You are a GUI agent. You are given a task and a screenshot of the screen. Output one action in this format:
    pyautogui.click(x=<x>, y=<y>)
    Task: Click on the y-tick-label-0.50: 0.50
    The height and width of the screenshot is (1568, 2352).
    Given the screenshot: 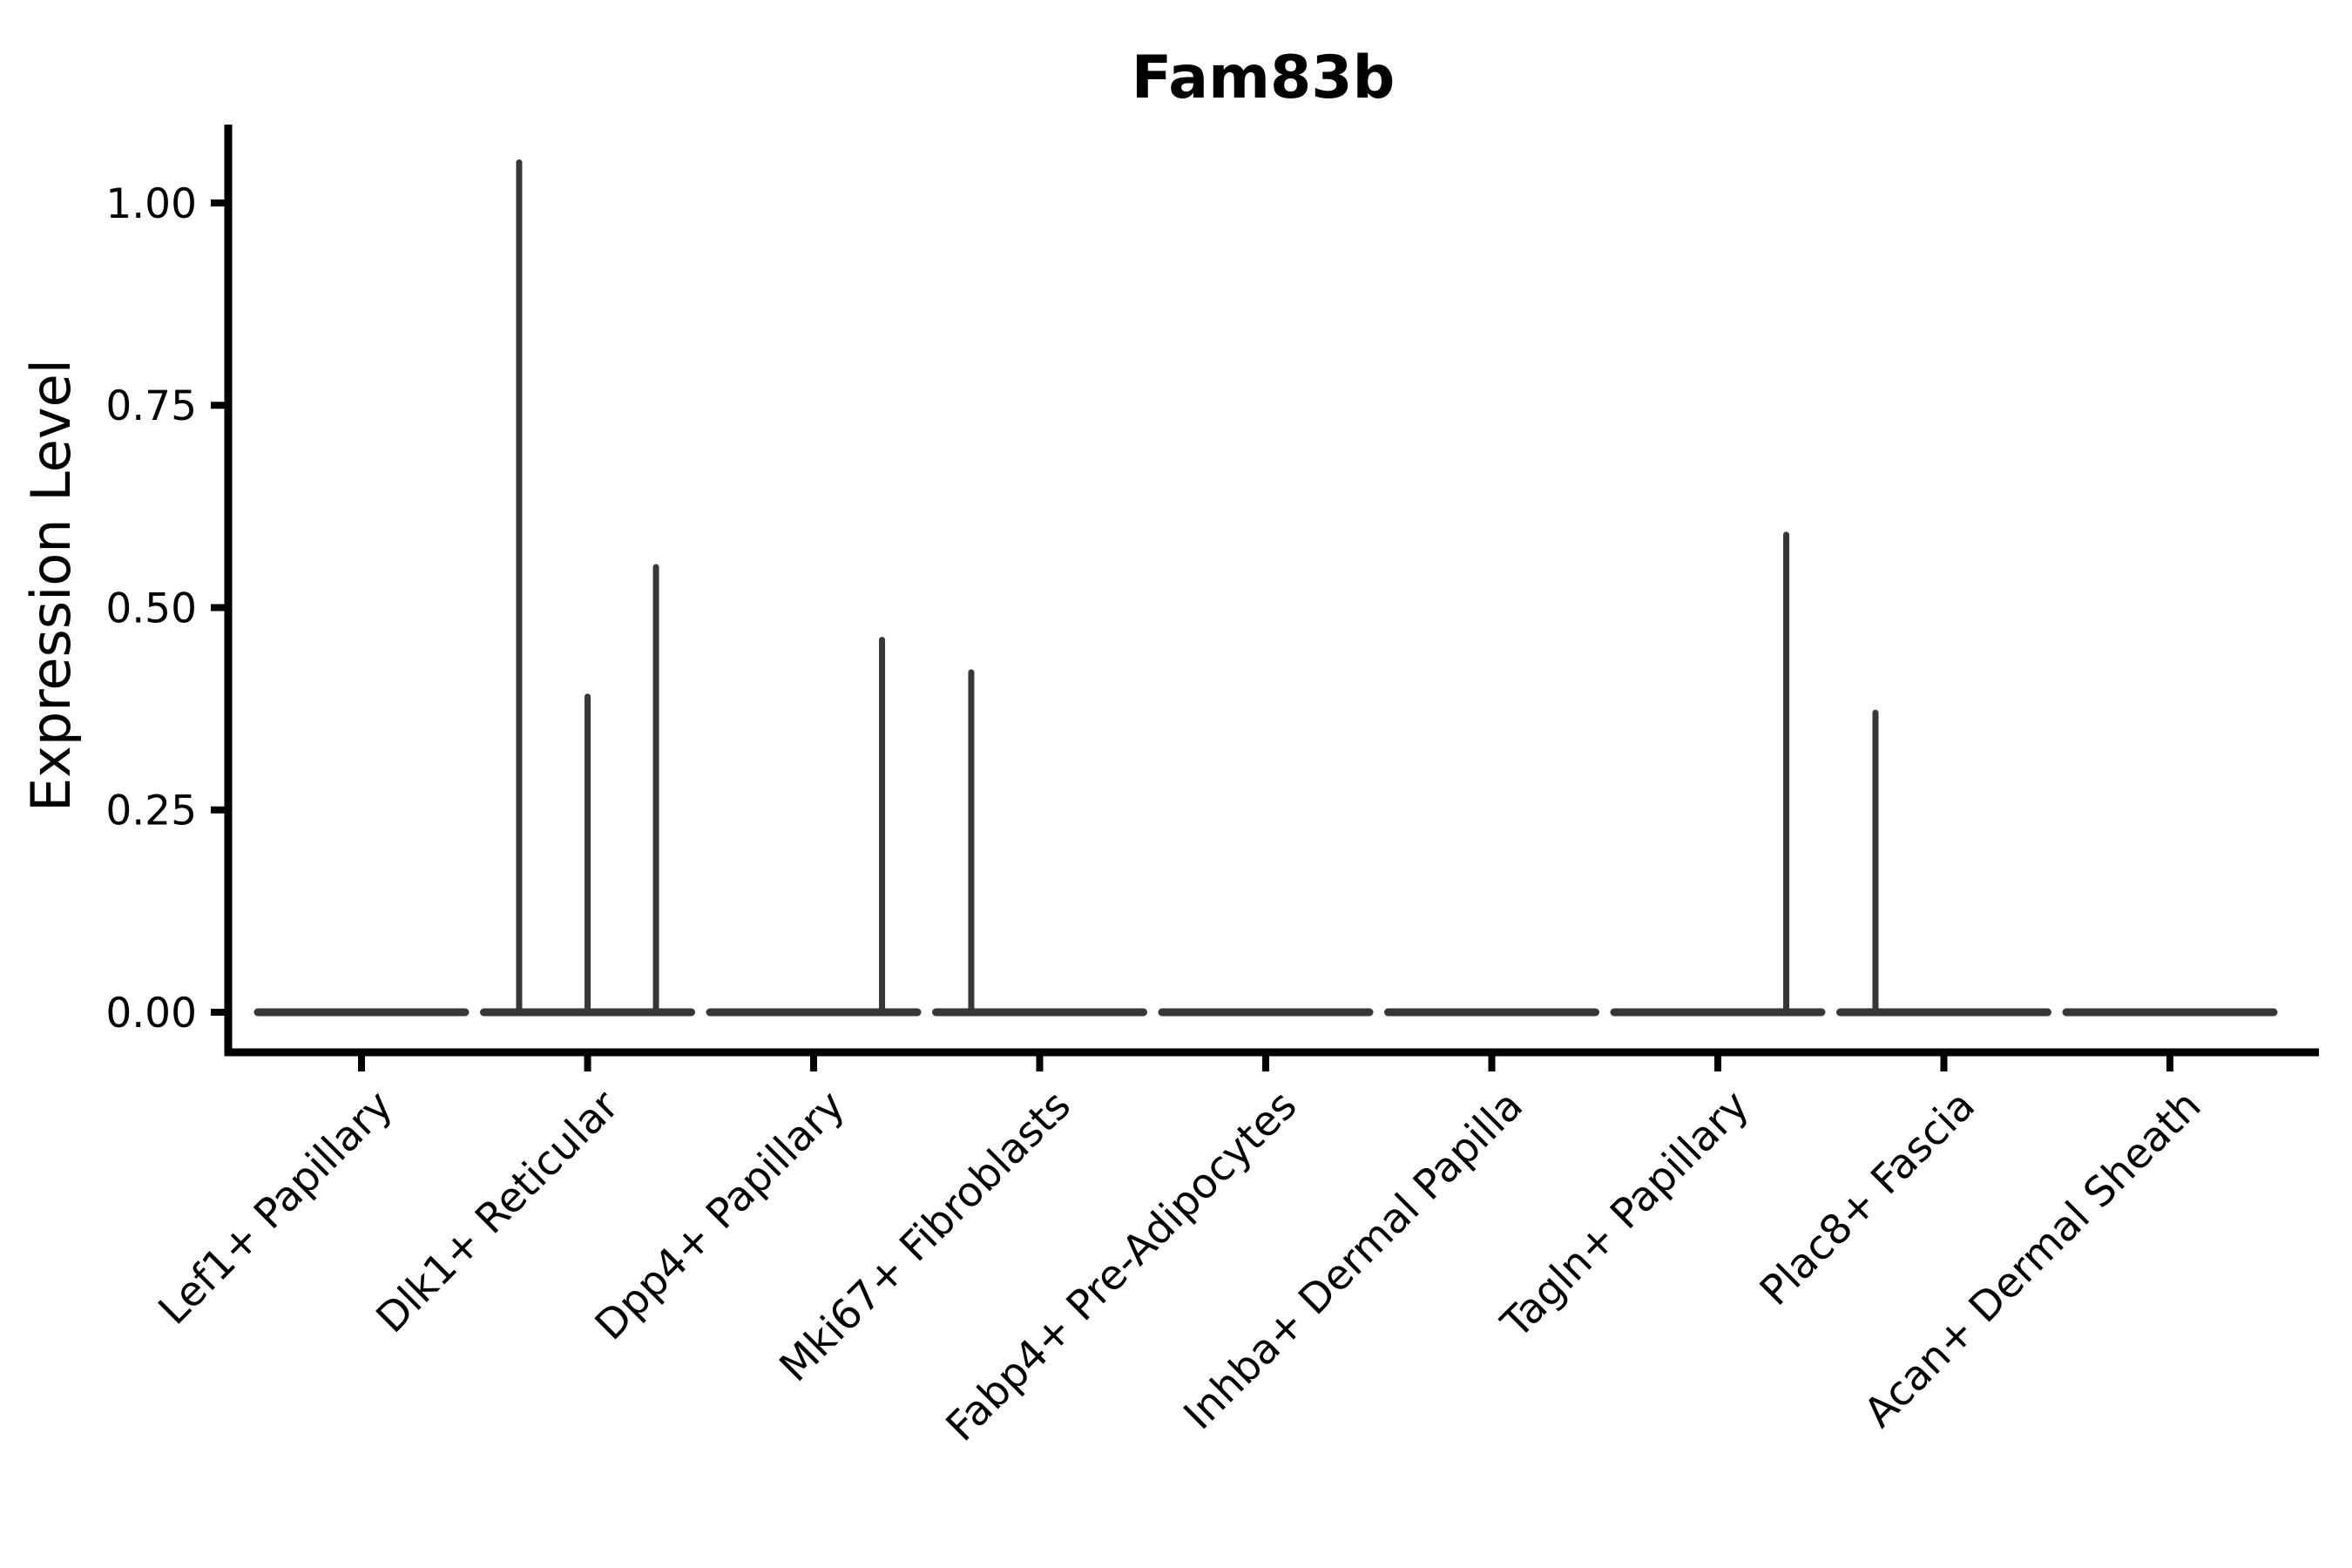 What is the action you would take?
    pyautogui.click(x=151, y=608)
    